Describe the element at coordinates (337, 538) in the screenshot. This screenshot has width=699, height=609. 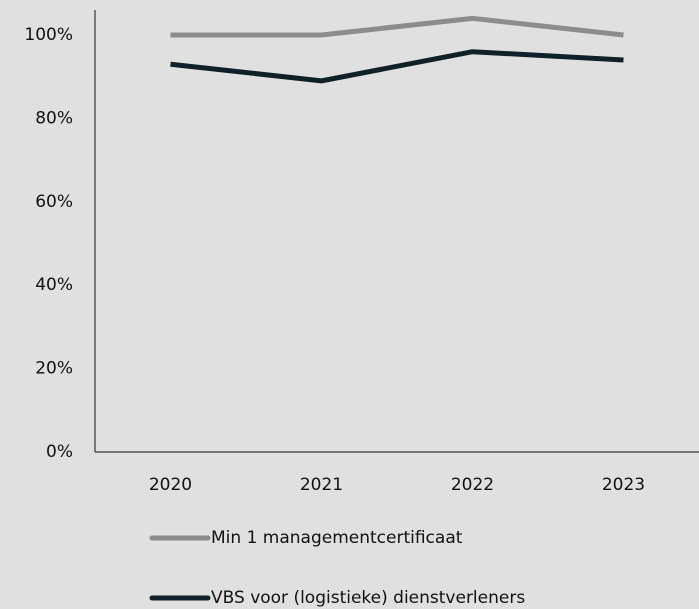
I see `legend-label: Min 1 managementcertificaat` at that location.